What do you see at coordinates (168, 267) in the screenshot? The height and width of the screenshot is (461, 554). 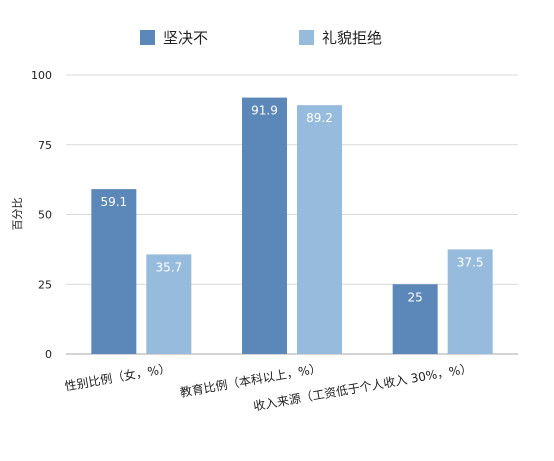 I see `data-label: 35.7` at bounding box center [168, 267].